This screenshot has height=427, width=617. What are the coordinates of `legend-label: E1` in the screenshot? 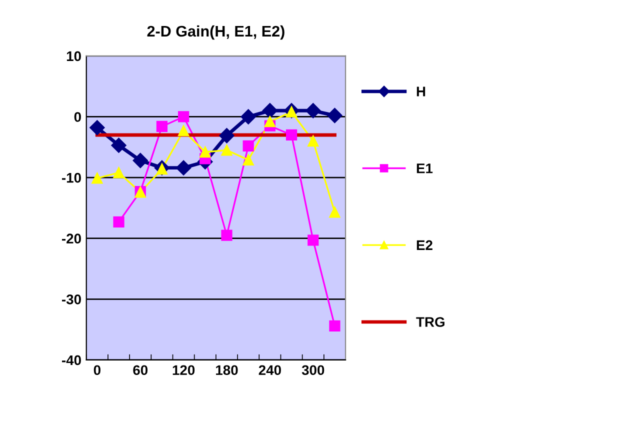 It's located at (424, 169).